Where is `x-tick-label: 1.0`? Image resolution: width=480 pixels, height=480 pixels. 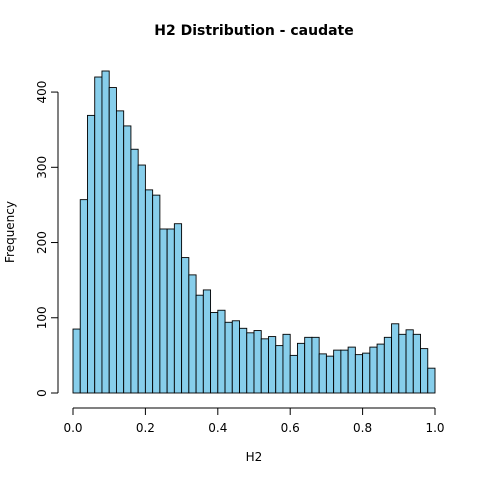
x-tick-label: 1.0 is located at coordinates (434, 428).